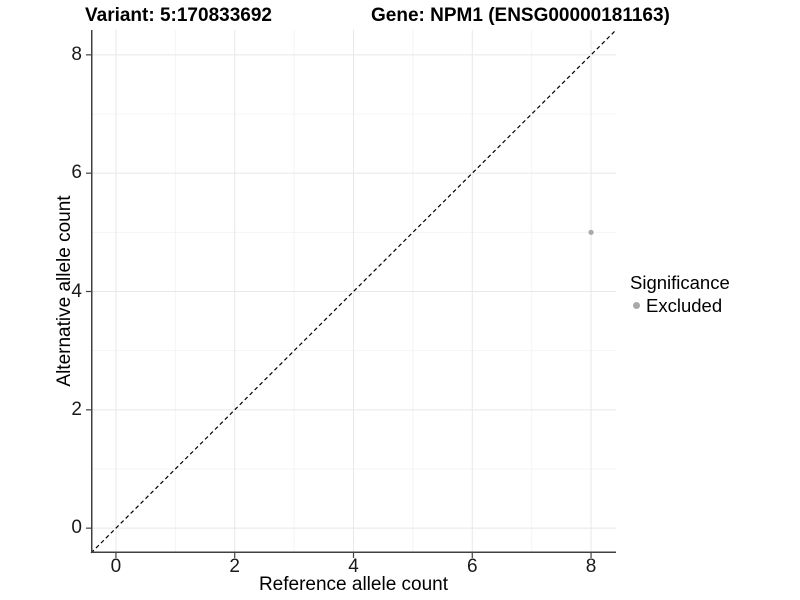 The image size is (800, 600). Describe the element at coordinates (472, 566) in the screenshot. I see `x-tick-label: 6` at that location.